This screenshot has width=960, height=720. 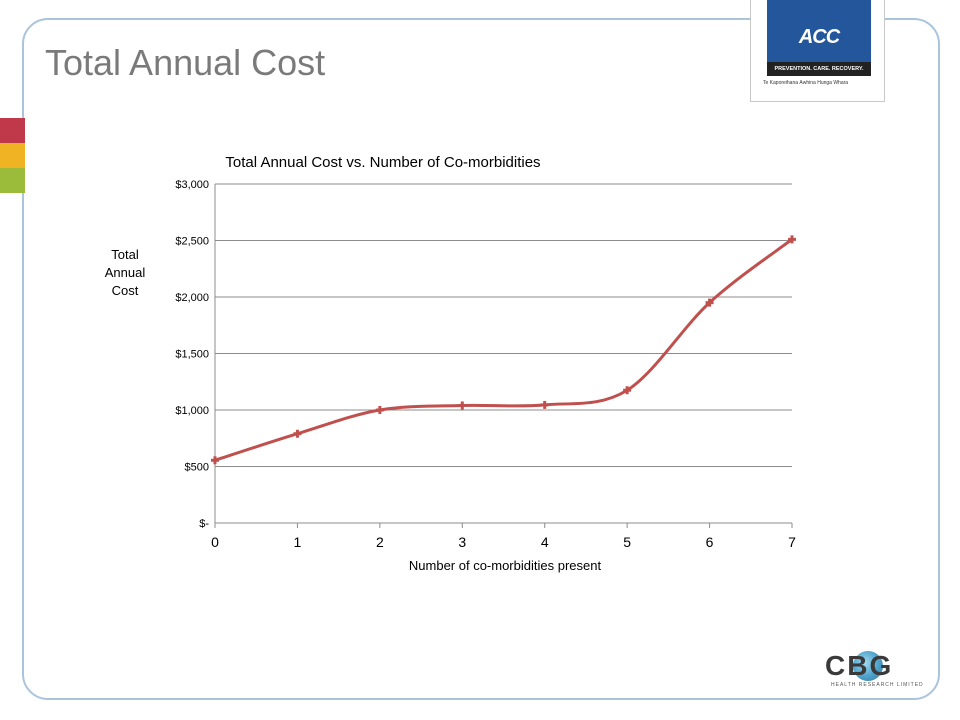 What do you see at coordinates (125, 272) in the screenshot?
I see `y-axis-label-line-2: Annual` at bounding box center [125, 272].